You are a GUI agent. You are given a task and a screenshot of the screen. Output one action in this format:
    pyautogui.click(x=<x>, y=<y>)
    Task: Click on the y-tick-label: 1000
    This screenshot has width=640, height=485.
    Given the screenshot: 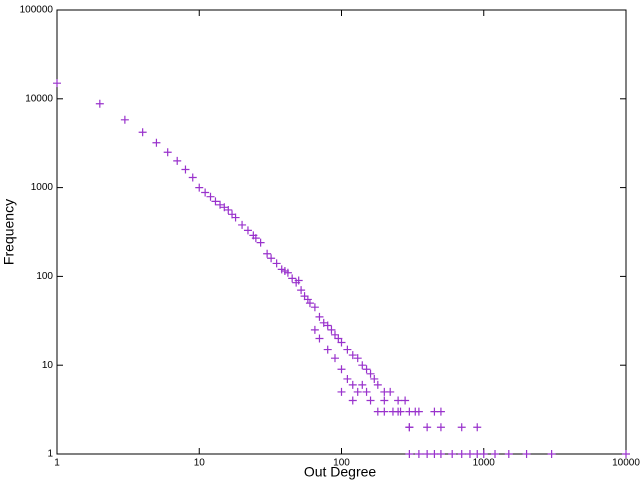 What is the action you would take?
    pyautogui.click(x=42, y=187)
    